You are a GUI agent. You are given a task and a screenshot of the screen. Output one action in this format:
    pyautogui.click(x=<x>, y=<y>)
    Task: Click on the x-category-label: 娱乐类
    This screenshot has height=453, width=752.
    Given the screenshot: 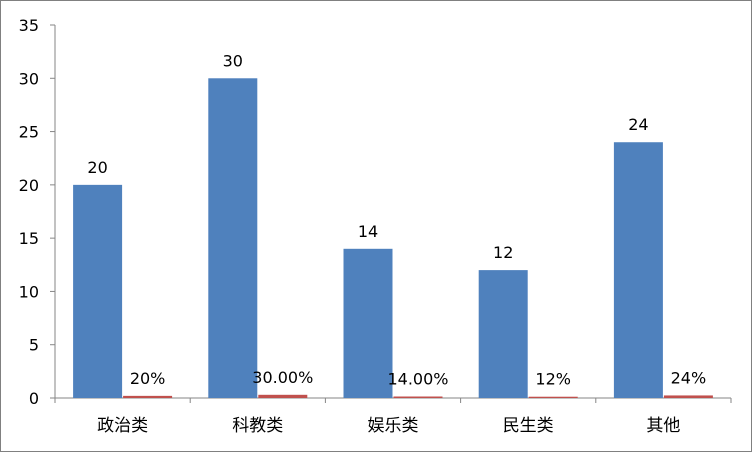 What is the action you would take?
    pyautogui.click(x=393, y=426)
    